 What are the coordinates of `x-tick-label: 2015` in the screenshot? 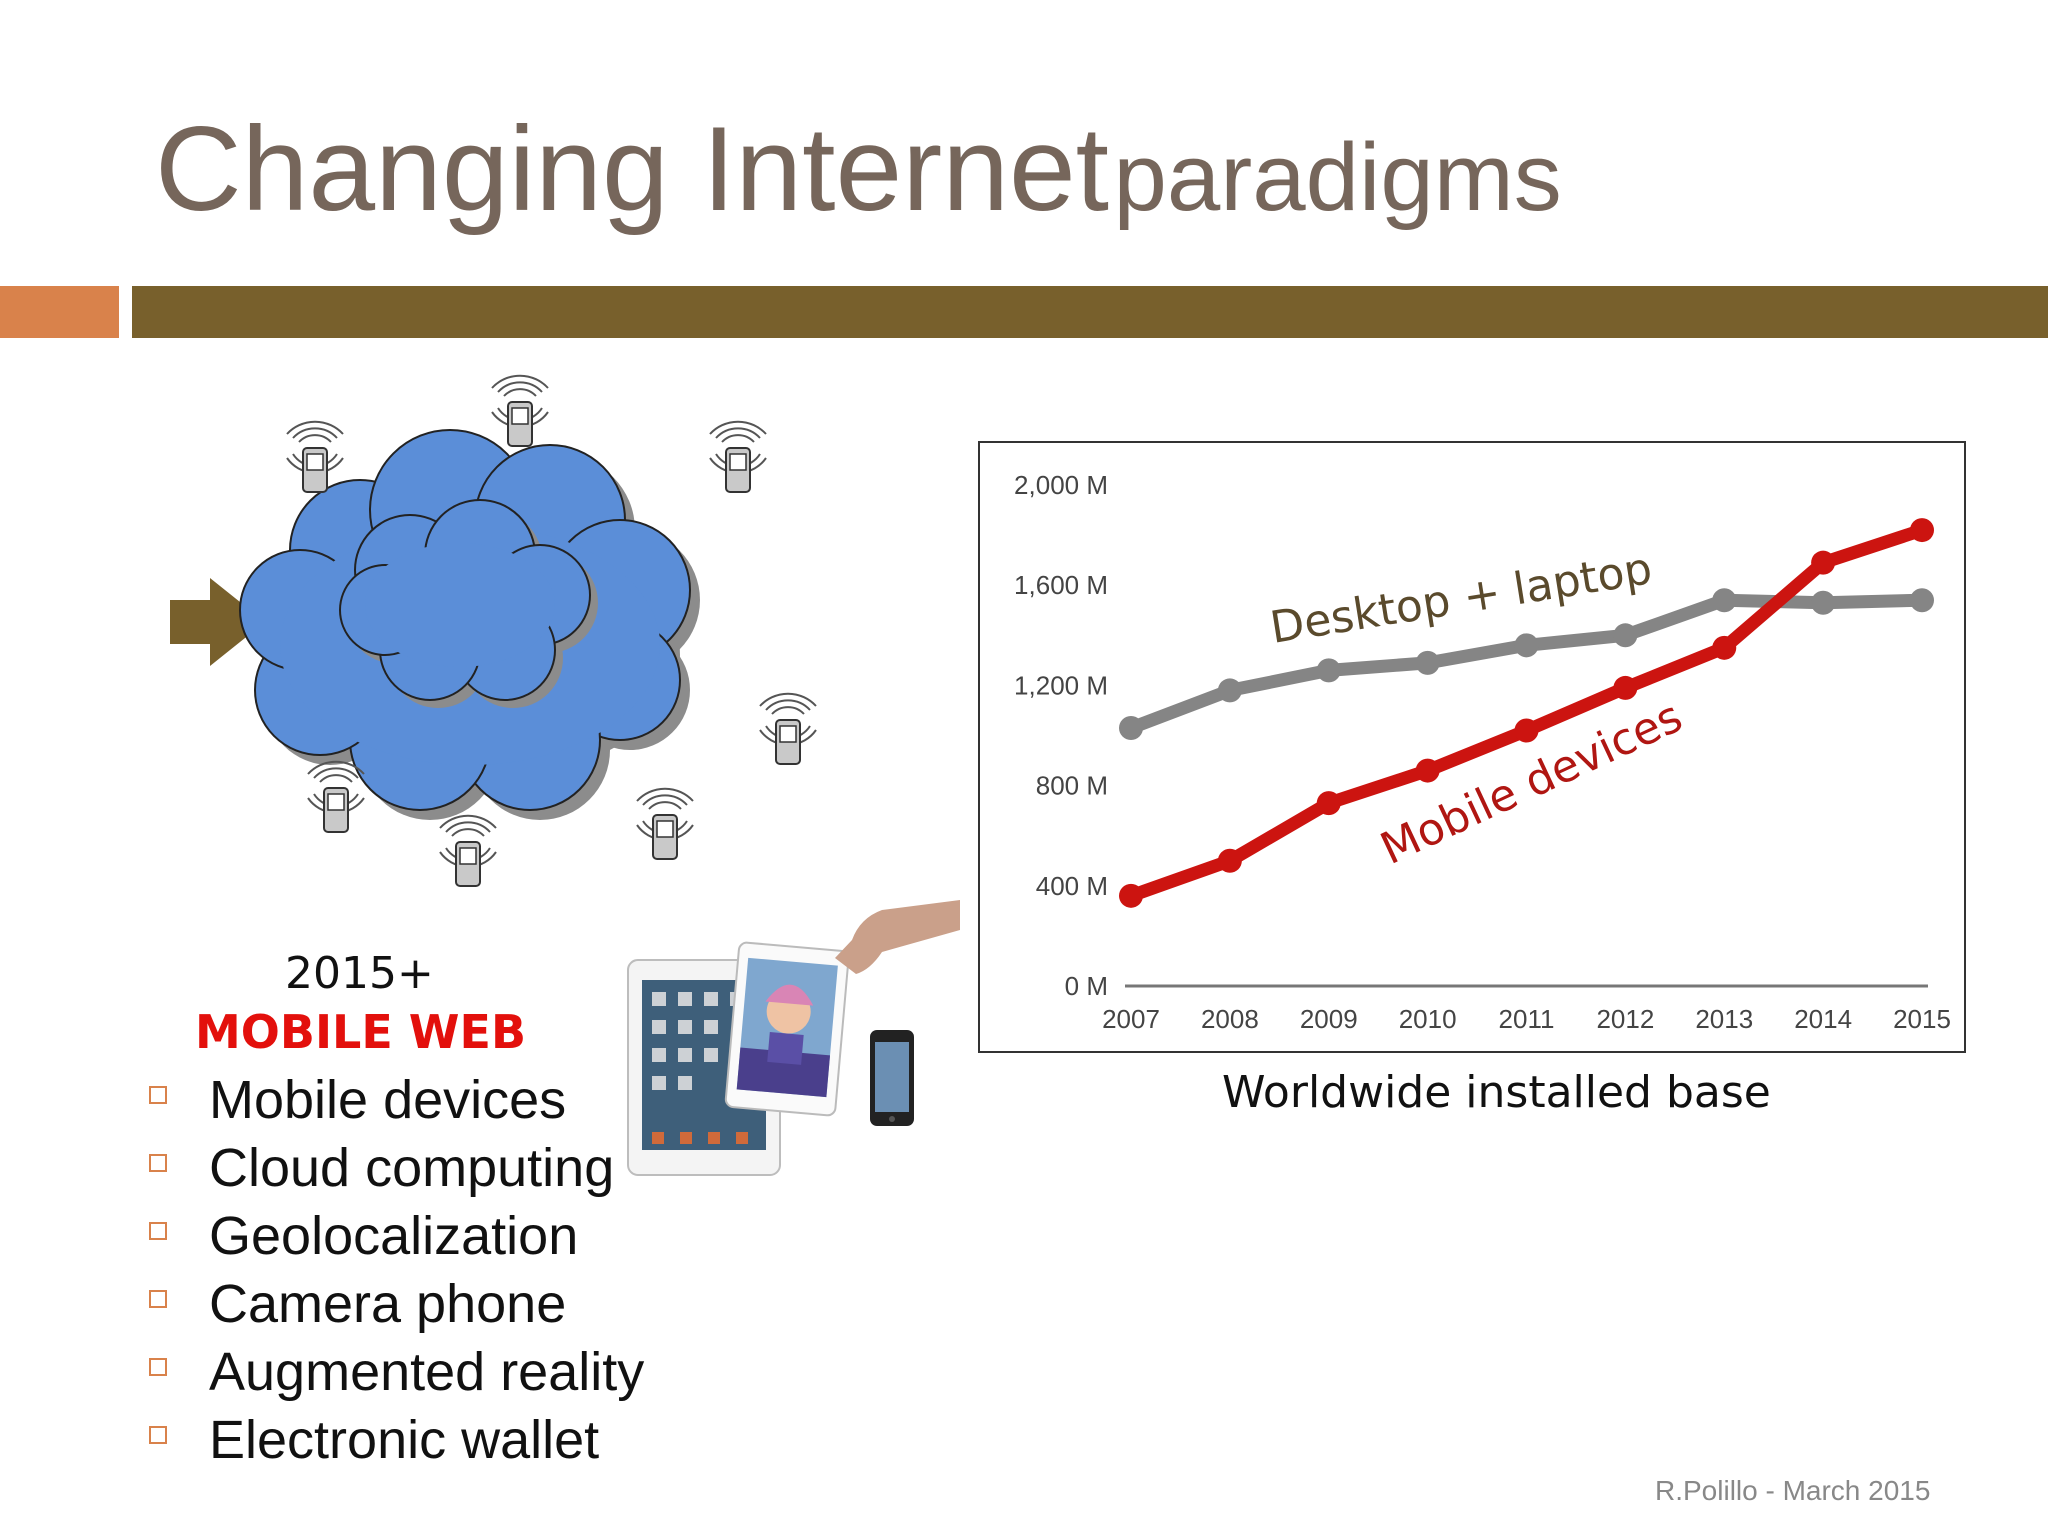 It's located at (1922, 1019).